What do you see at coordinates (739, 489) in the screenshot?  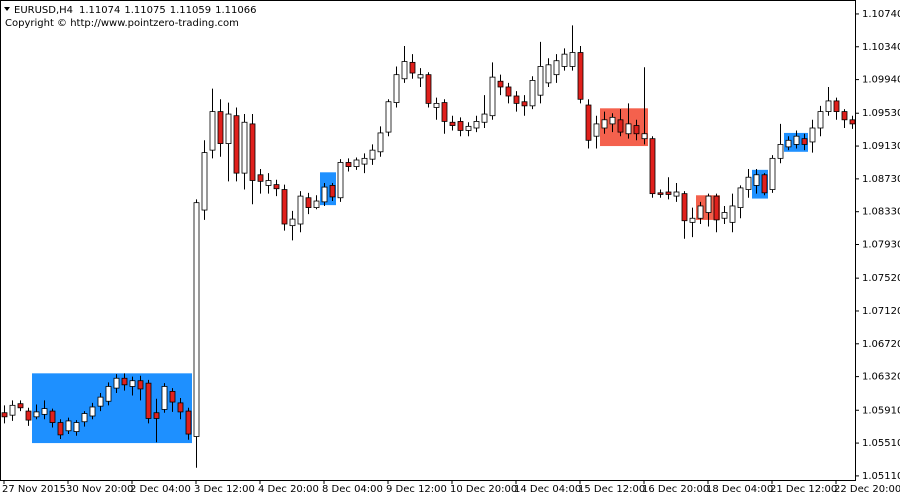 I see `x-tick-label: 18 Dec 04:00` at bounding box center [739, 489].